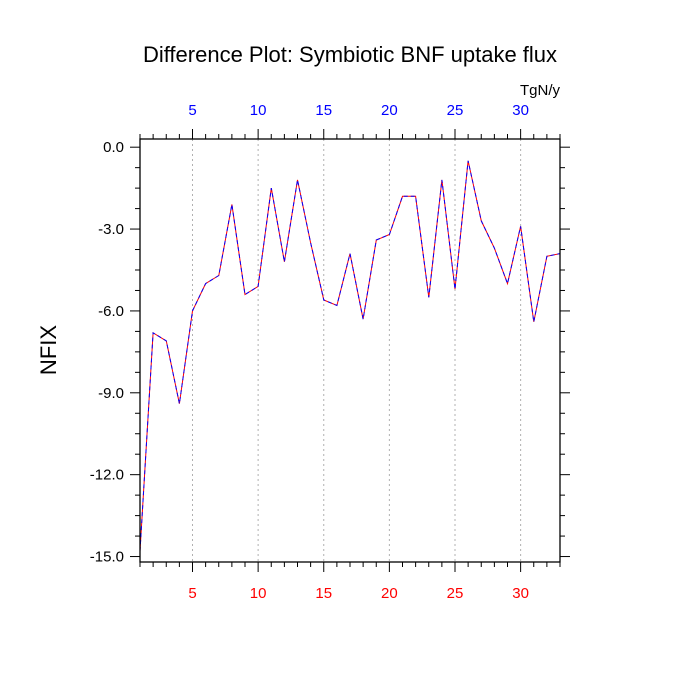 The image size is (700, 700). I want to click on x-tick-label-top: 10, so click(258, 110).